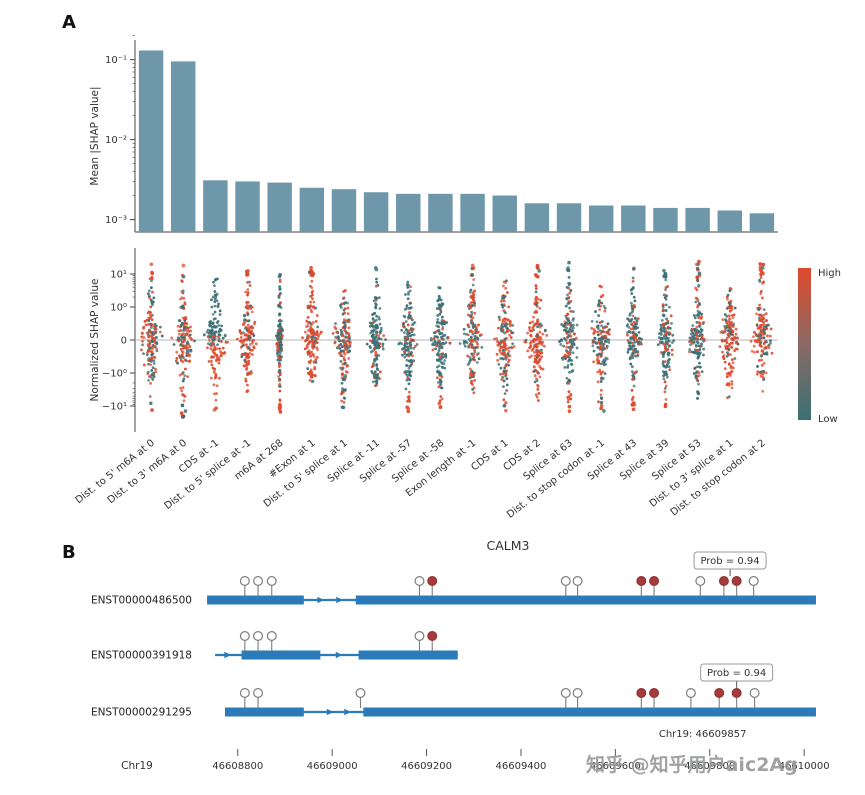  What do you see at coordinates (118, 308) in the screenshot?
I see `svg-text: 10⁰` at bounding box center [118, 308].